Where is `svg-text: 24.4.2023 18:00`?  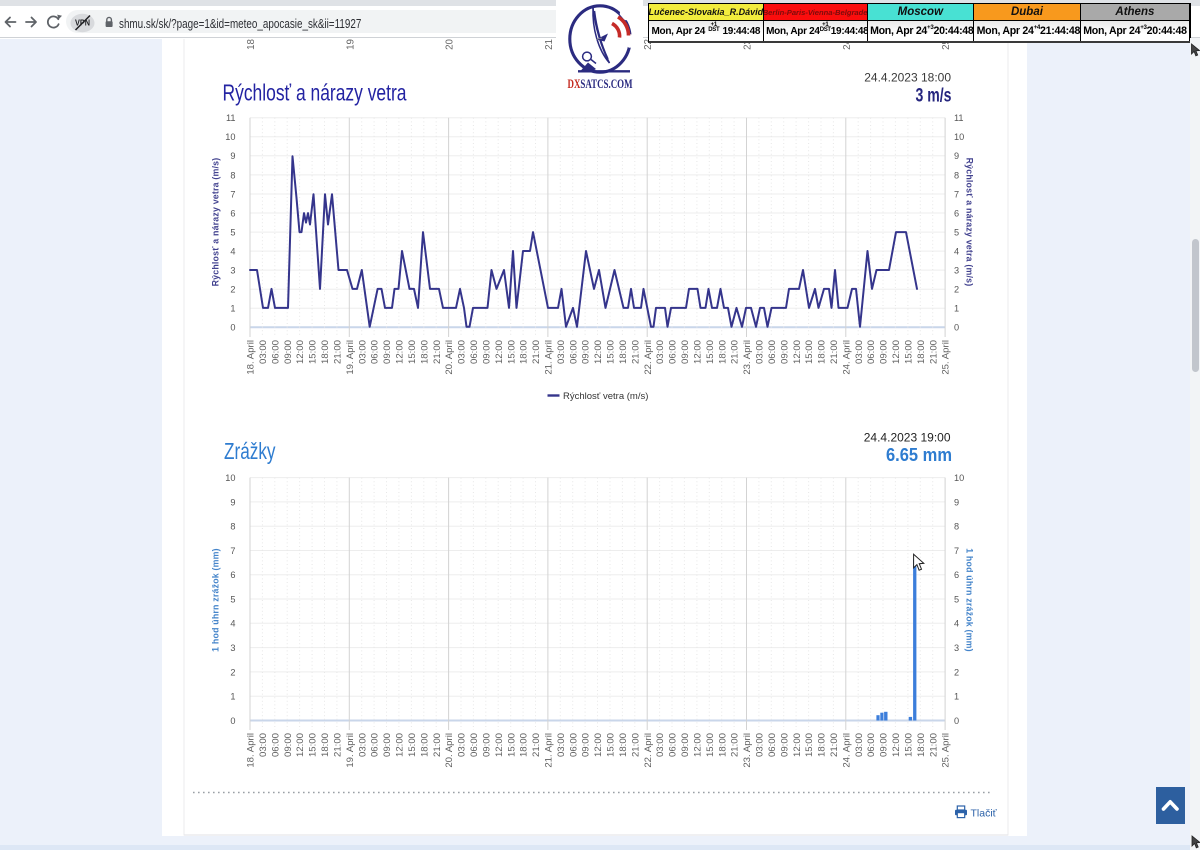 svg-text: 24.4.2023 18:00 is located at coordinates (907, 78).